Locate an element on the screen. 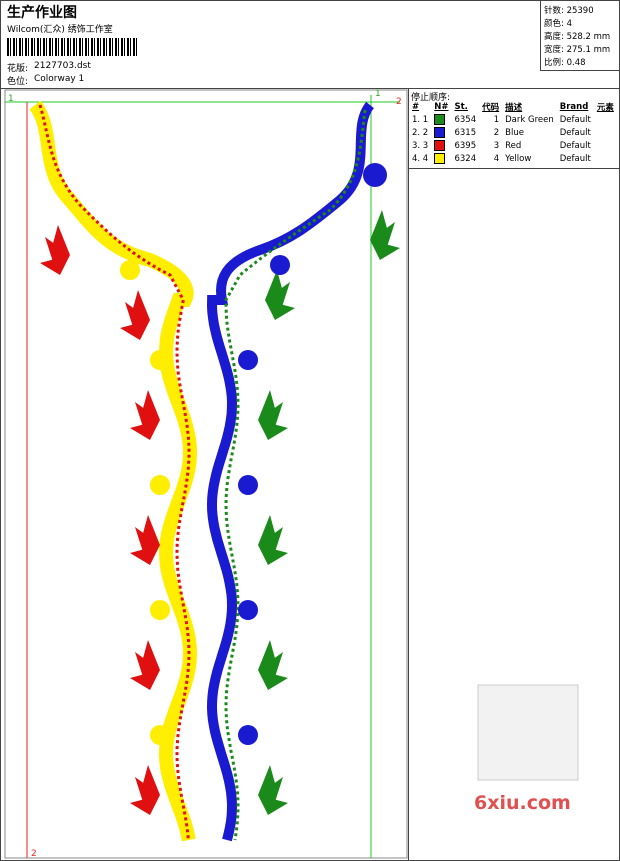 This screenshot has width=620, height=861. column-header: 代码 is located at coordinates (491, 108).